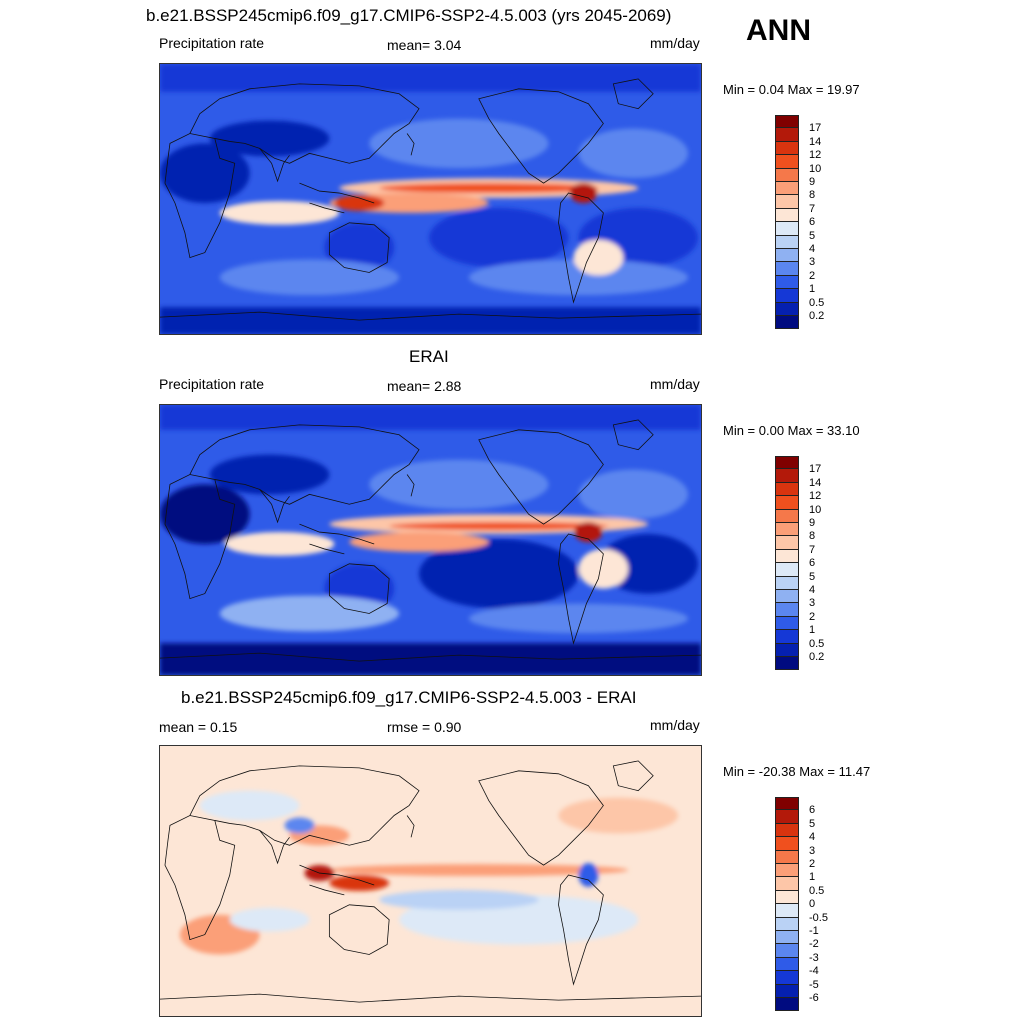 The width and height of the screenshot is (1024, 1024). Describe the element at coordinates (212, 384) in the screenshot. I see `panel-2-variable-label: Precipitation rate` at that location.